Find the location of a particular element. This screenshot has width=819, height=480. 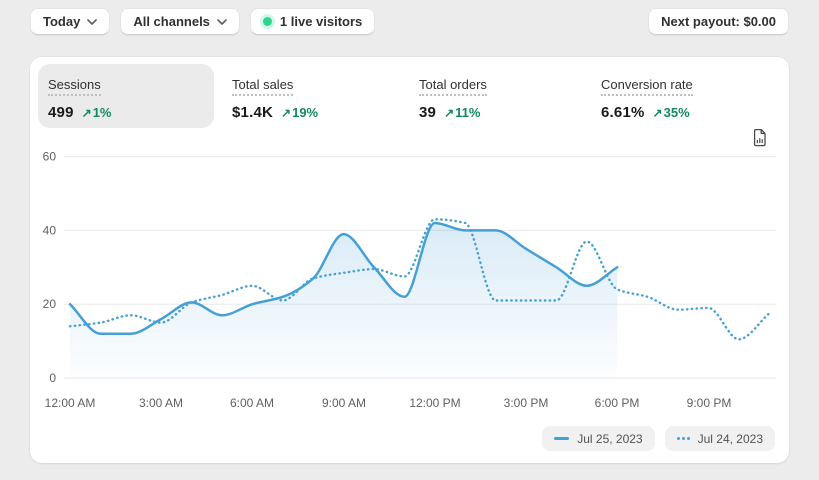

legend-item-jul-24: Jul 24, 2023 is located at coordinates (719, 438).